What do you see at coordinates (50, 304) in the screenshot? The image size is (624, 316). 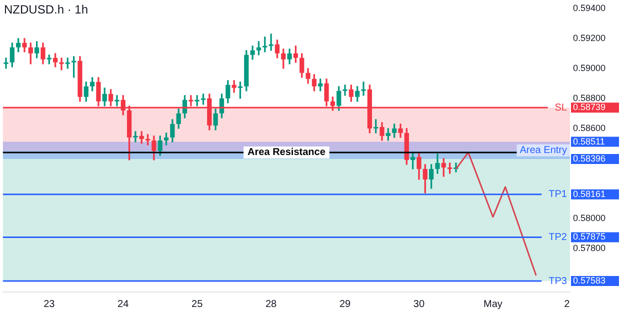 I see `x-tick-label: 23` at bounding box center [50, 304].